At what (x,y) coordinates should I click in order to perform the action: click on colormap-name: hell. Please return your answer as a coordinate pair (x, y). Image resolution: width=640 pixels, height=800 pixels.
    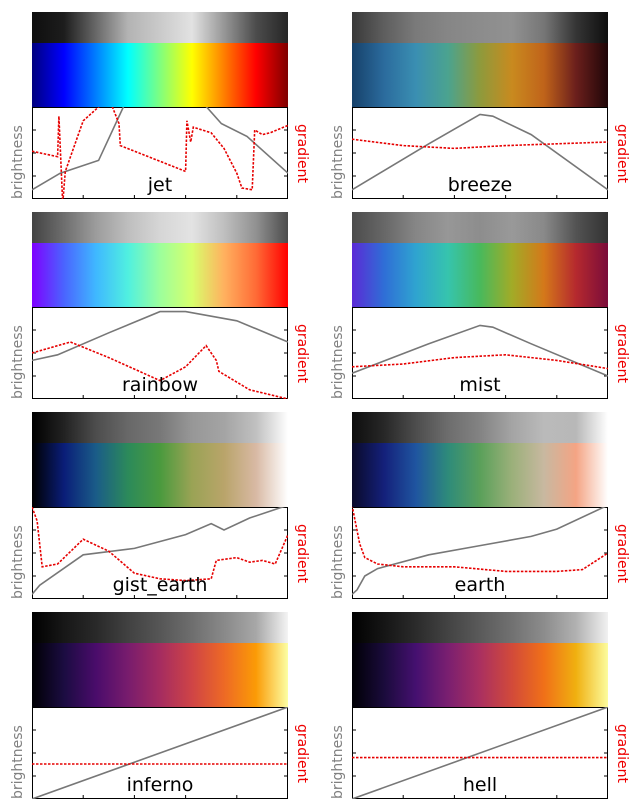
    Looking at the image, I should click on (480, 785).